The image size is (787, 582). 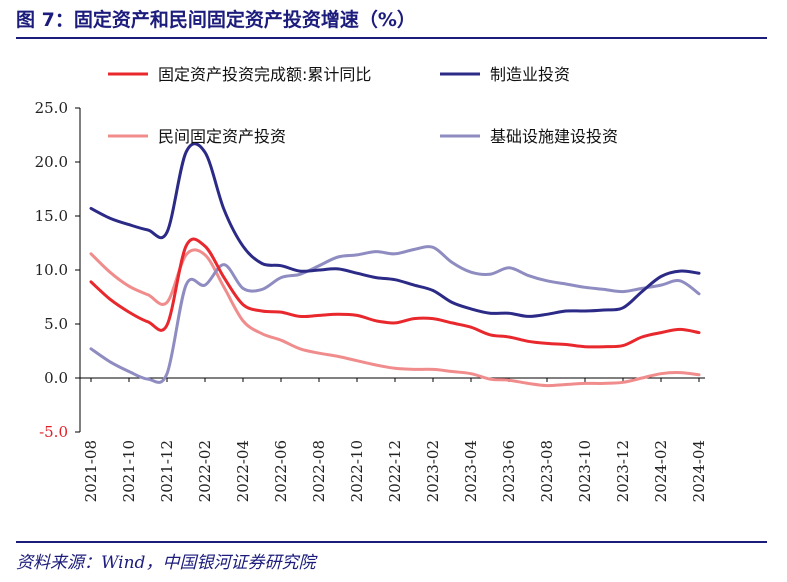 What do you see at coordinates (509, 471) in the screenshot?
I see `x-tick-label: 2023-06` at bounding box center [509, 471].